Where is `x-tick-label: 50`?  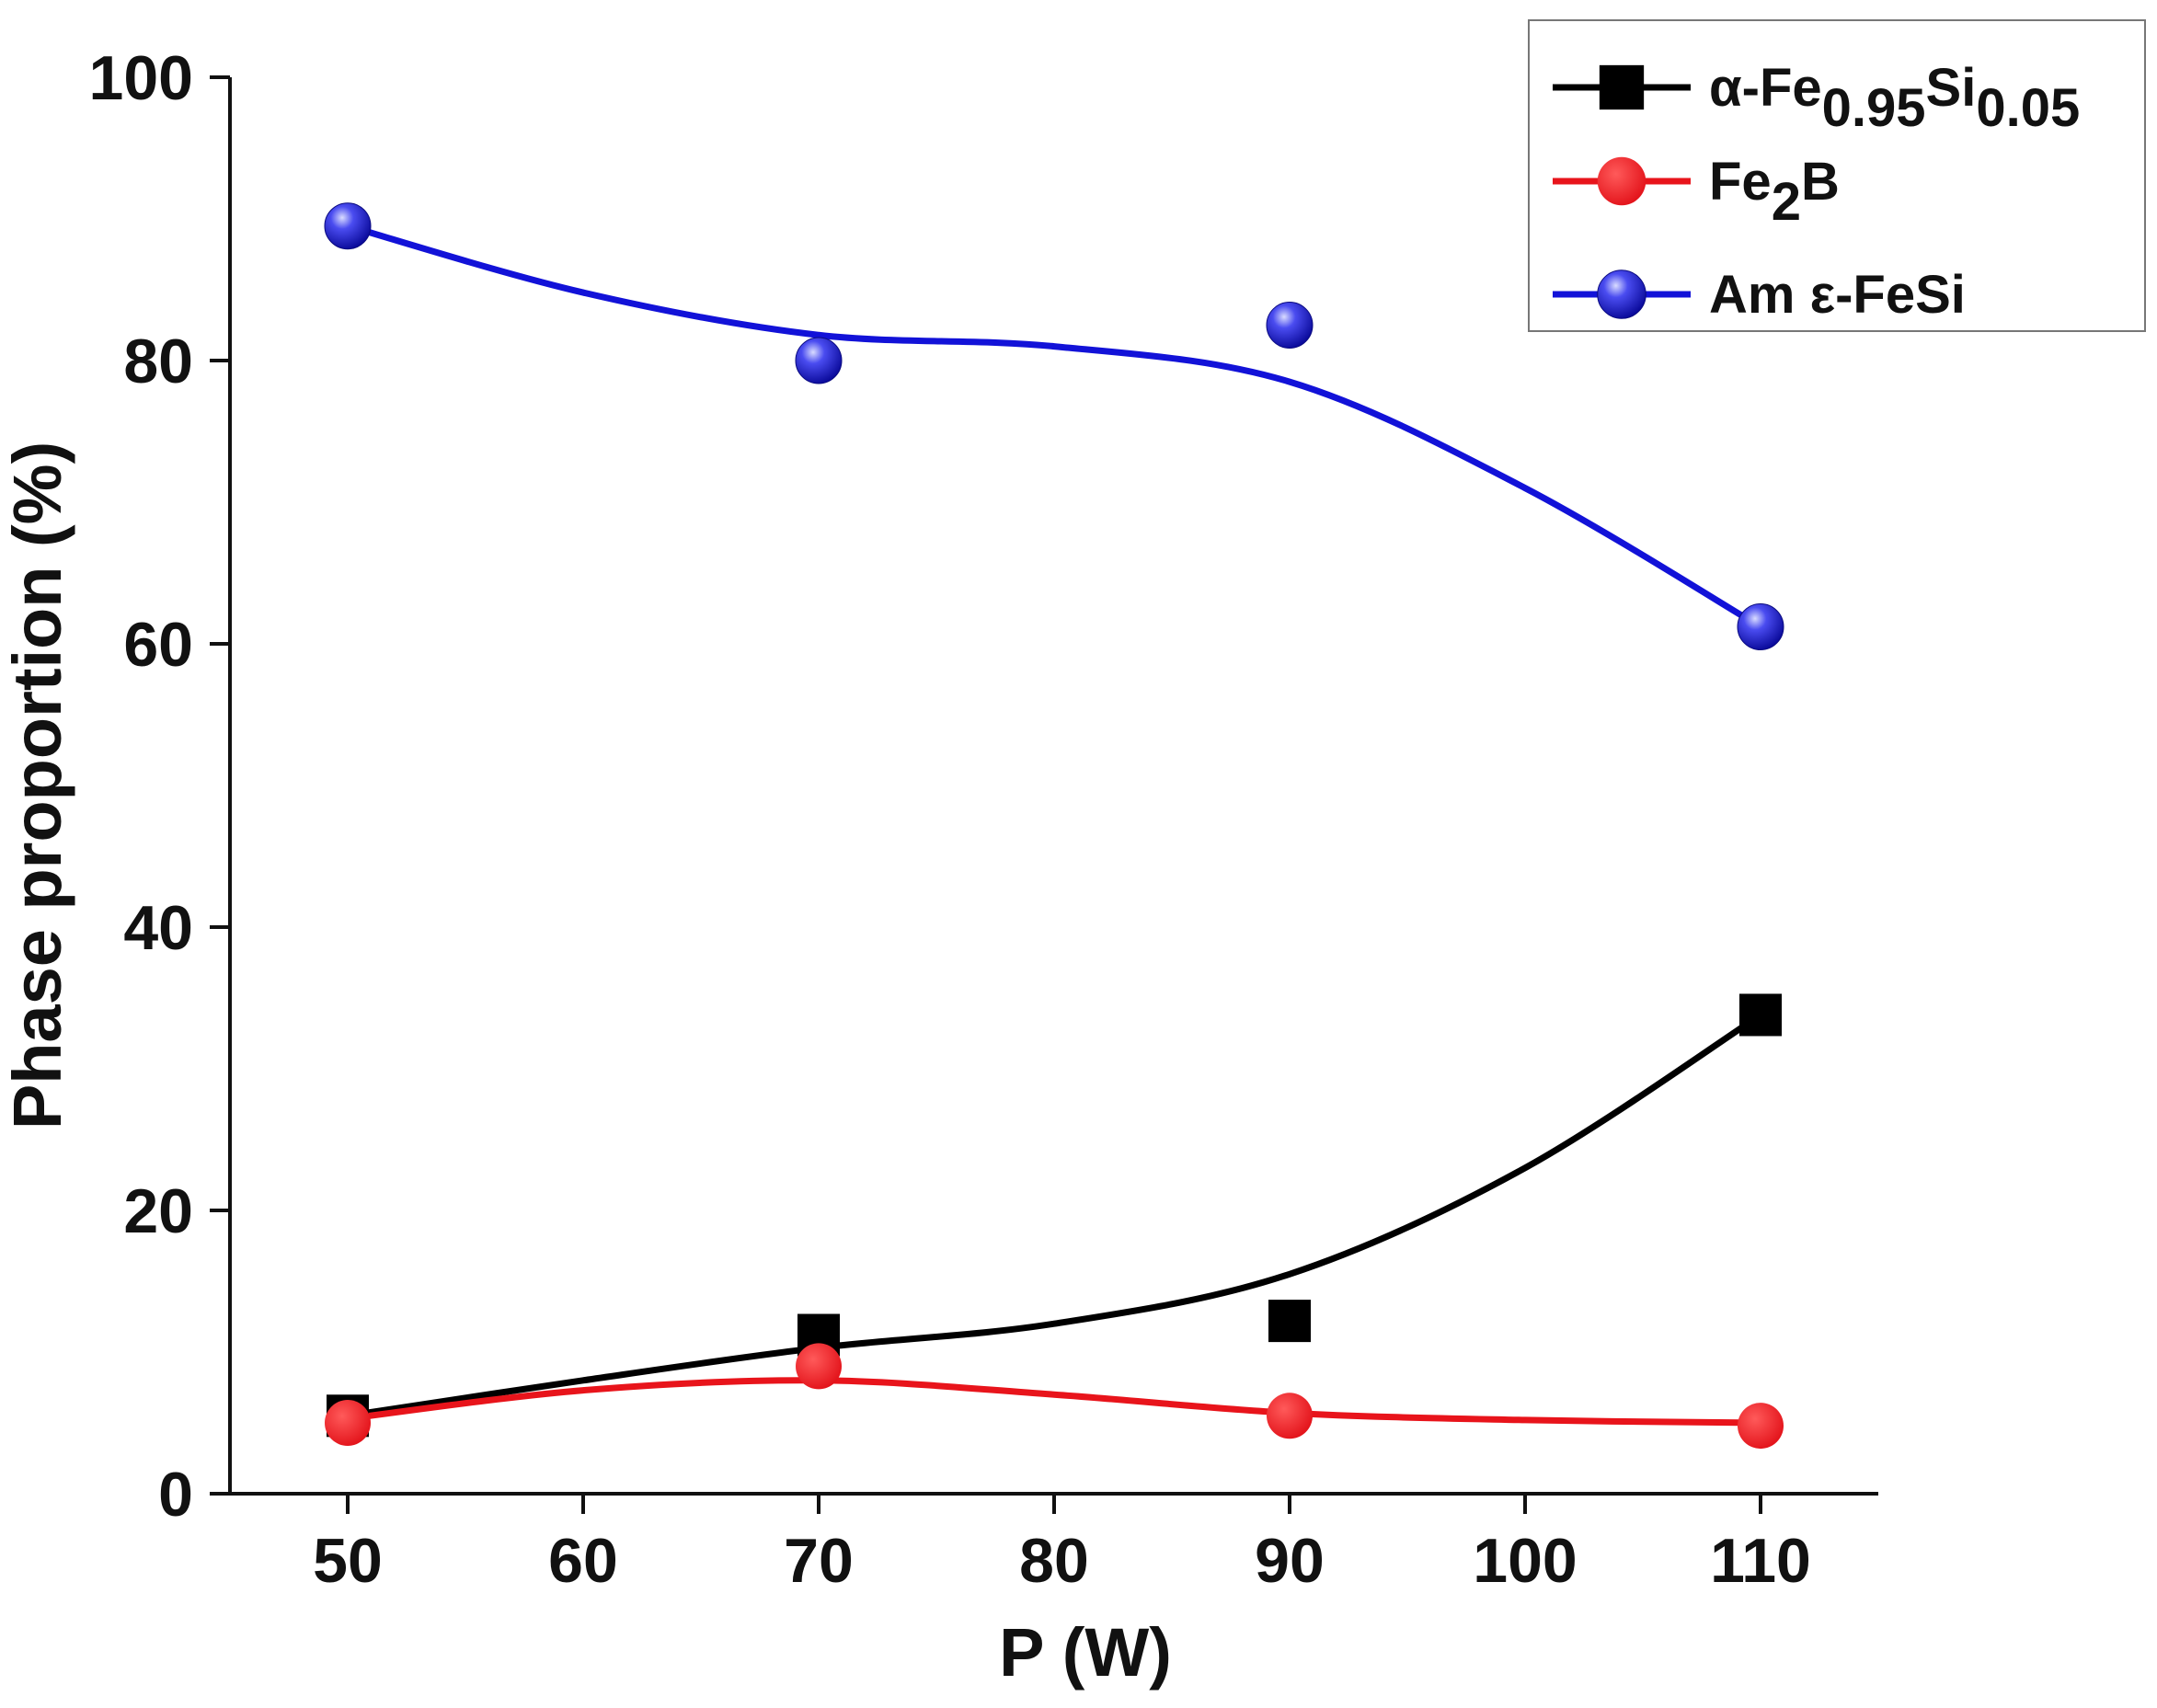 x-tick-label: 50 is located at coordinates (348, 1561).